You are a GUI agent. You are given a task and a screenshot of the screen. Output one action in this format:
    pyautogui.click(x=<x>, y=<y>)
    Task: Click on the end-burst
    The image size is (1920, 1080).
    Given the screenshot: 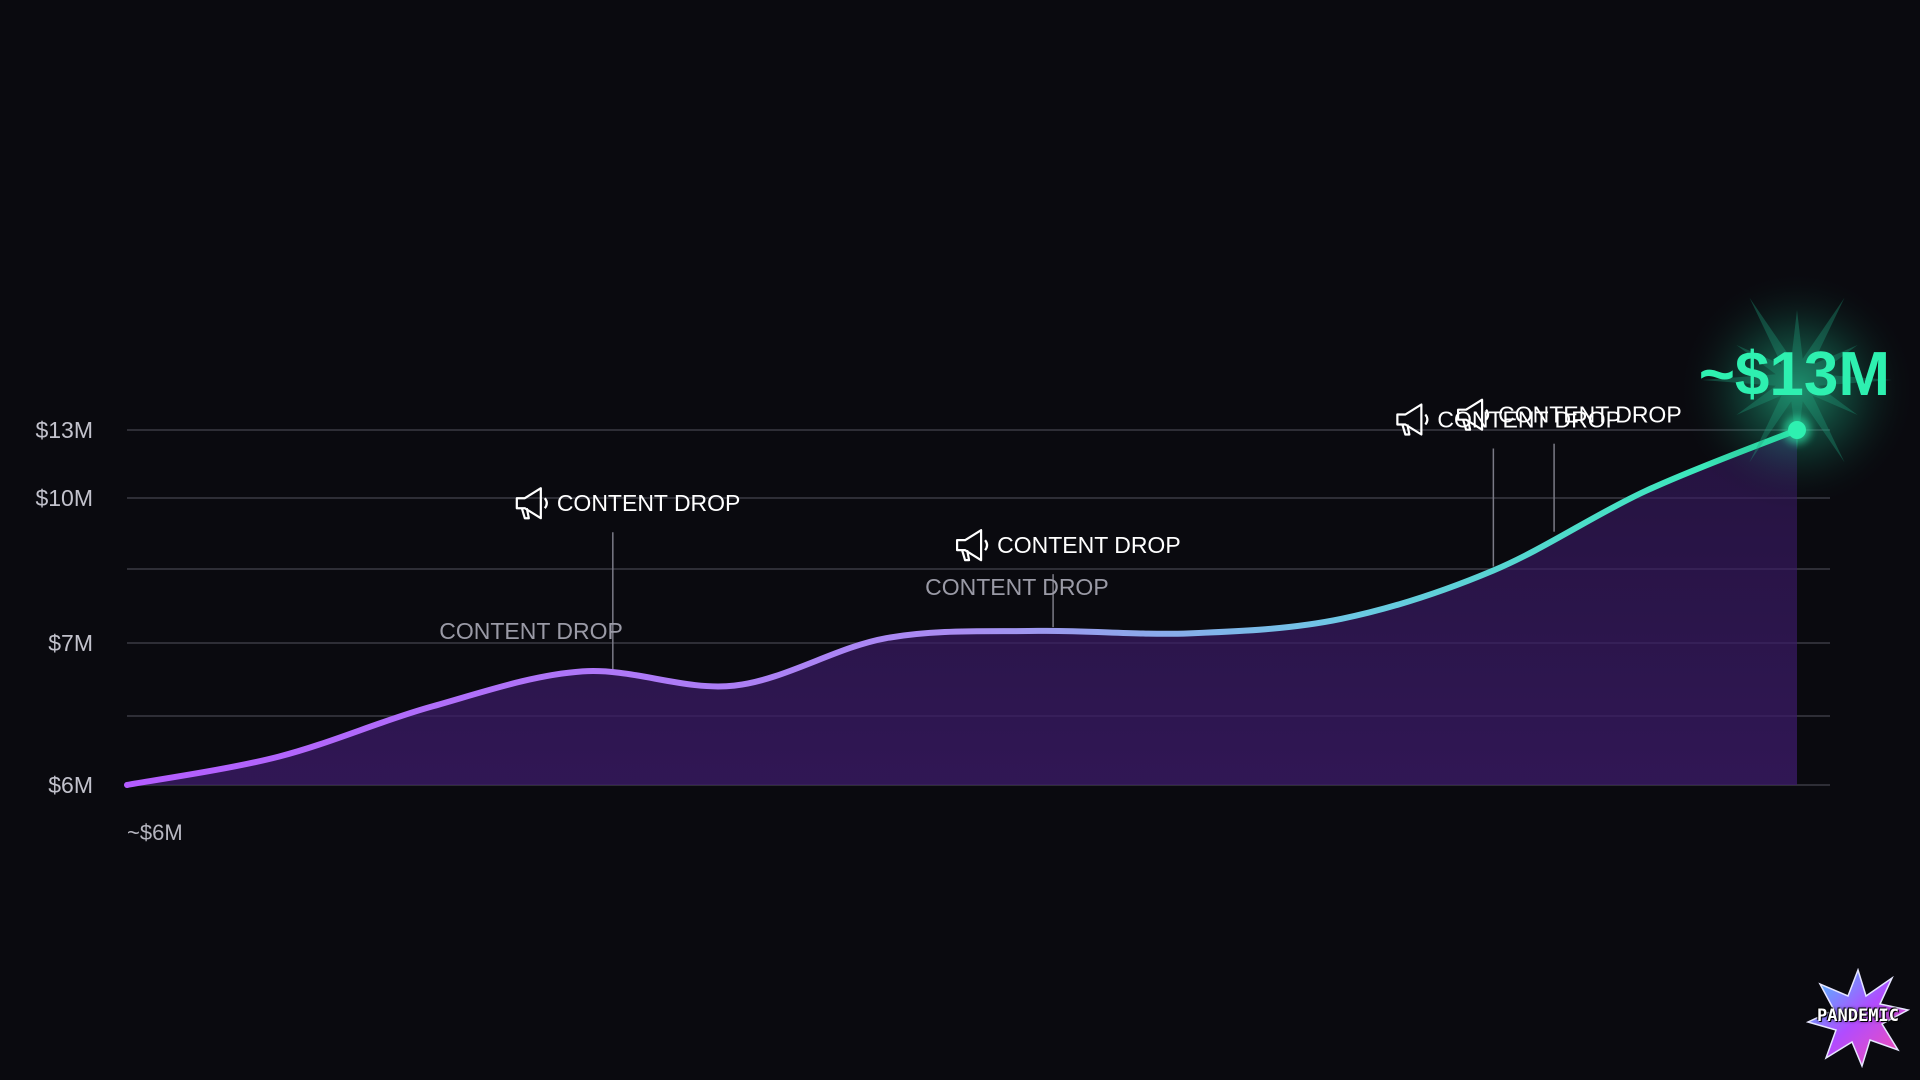 What is the action you would take?
    pyautogui.click(x=1797, y=380)
    